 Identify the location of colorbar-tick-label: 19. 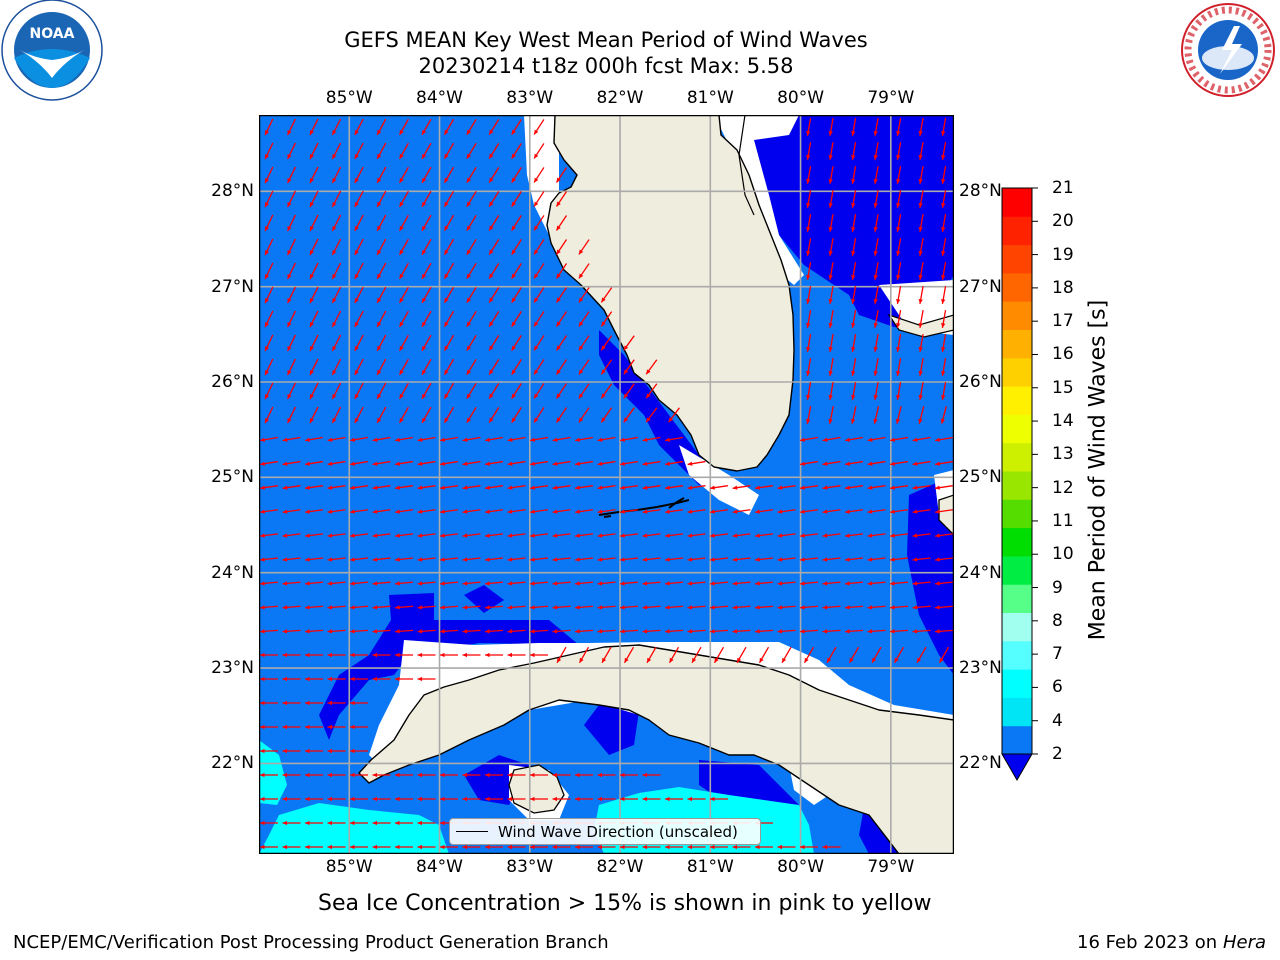
(1063, 254).